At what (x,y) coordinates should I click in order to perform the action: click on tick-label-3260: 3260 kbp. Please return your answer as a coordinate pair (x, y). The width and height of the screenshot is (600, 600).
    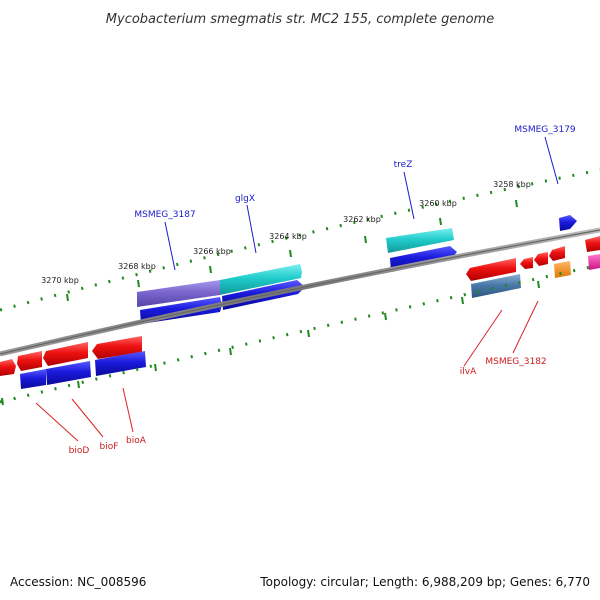
    Looking at the image, I should click on (438, 203).